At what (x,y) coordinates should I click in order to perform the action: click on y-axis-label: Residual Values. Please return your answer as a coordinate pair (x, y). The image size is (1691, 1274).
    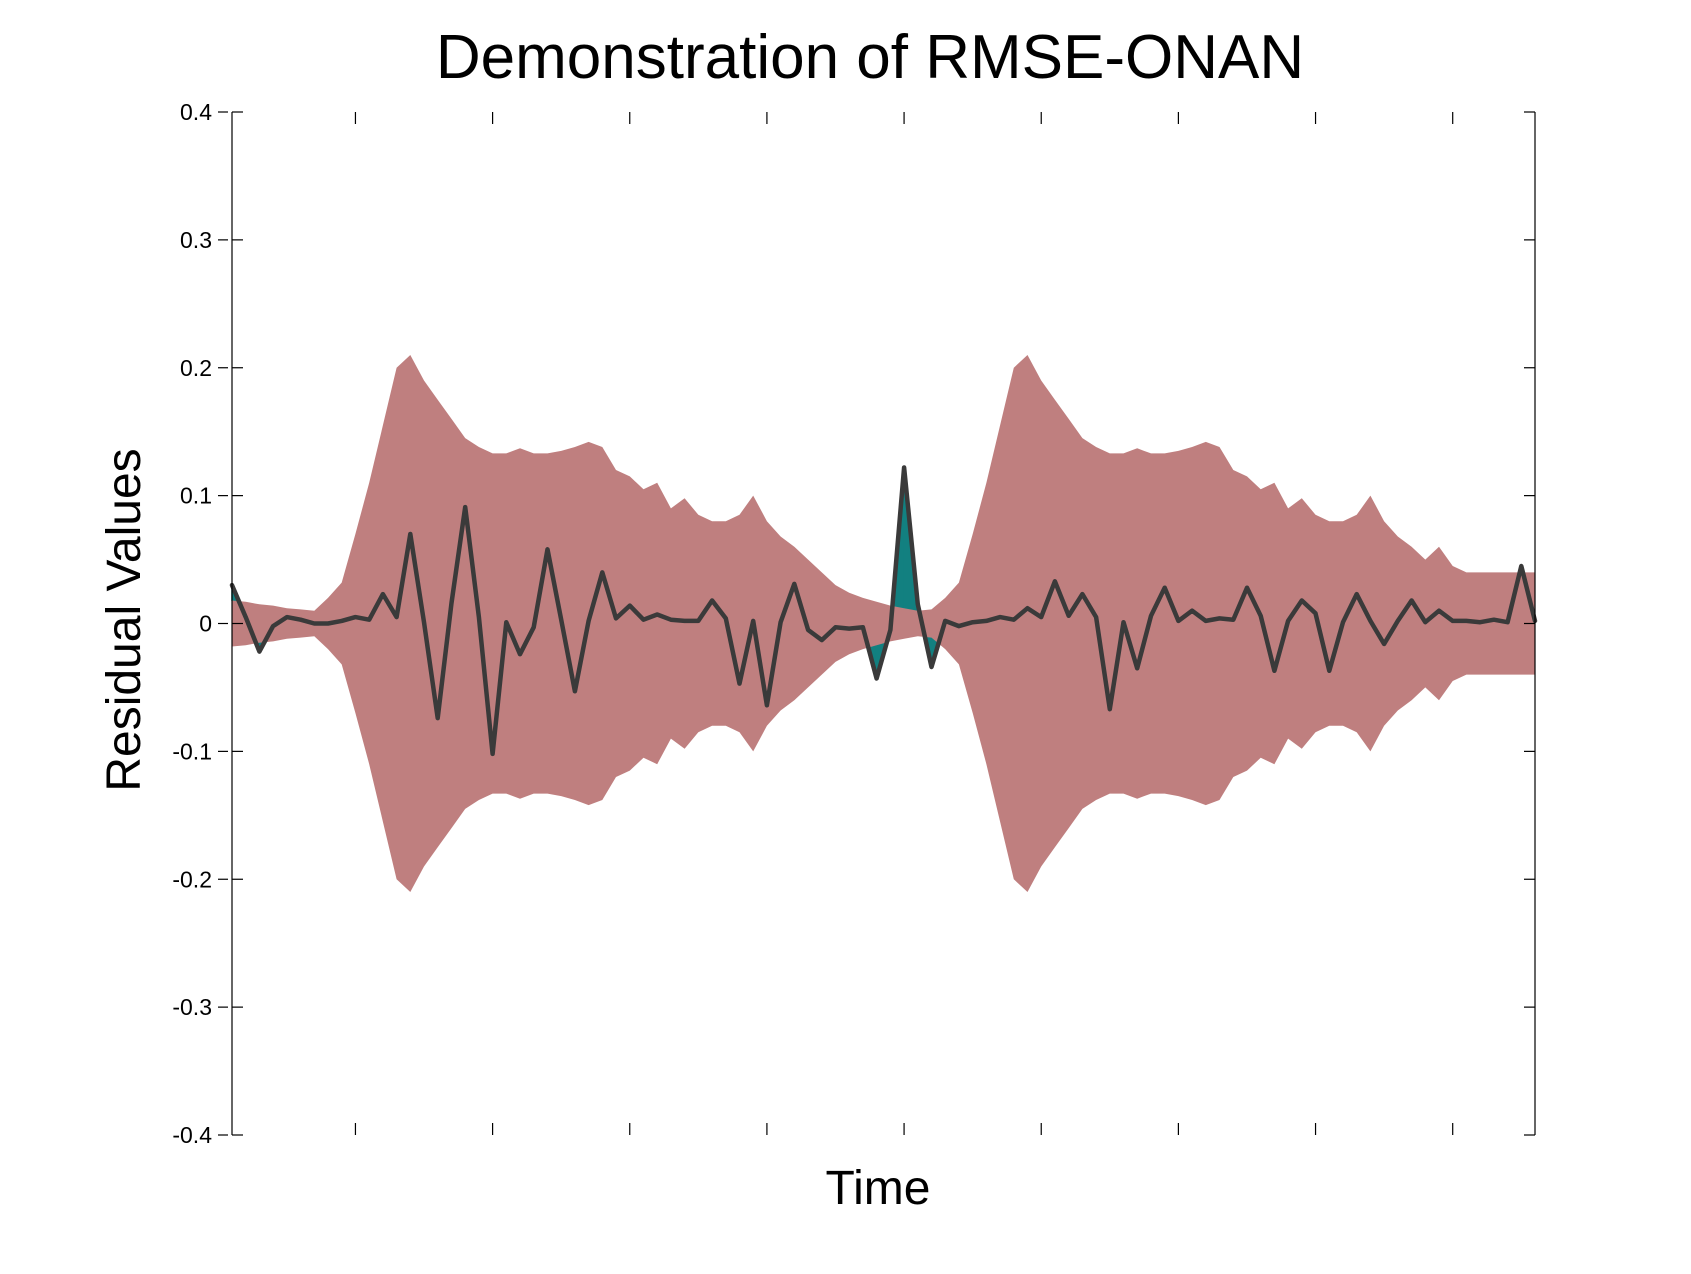
    Looking at the image, I should click on (124, 619).